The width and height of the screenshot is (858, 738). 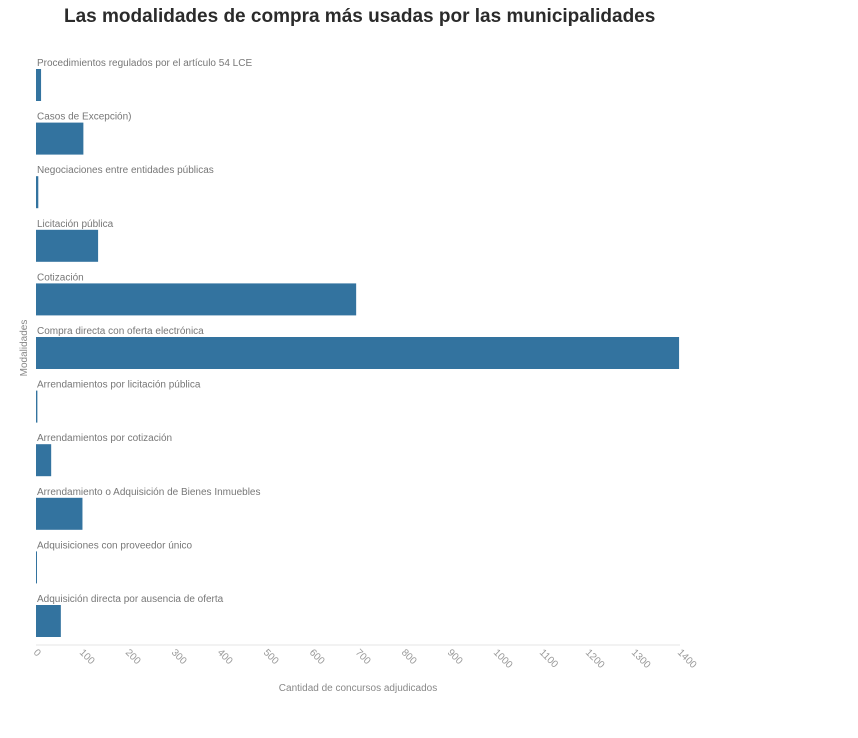 I want to click on x-tick-label: 1300, so click(x=641, y=659).